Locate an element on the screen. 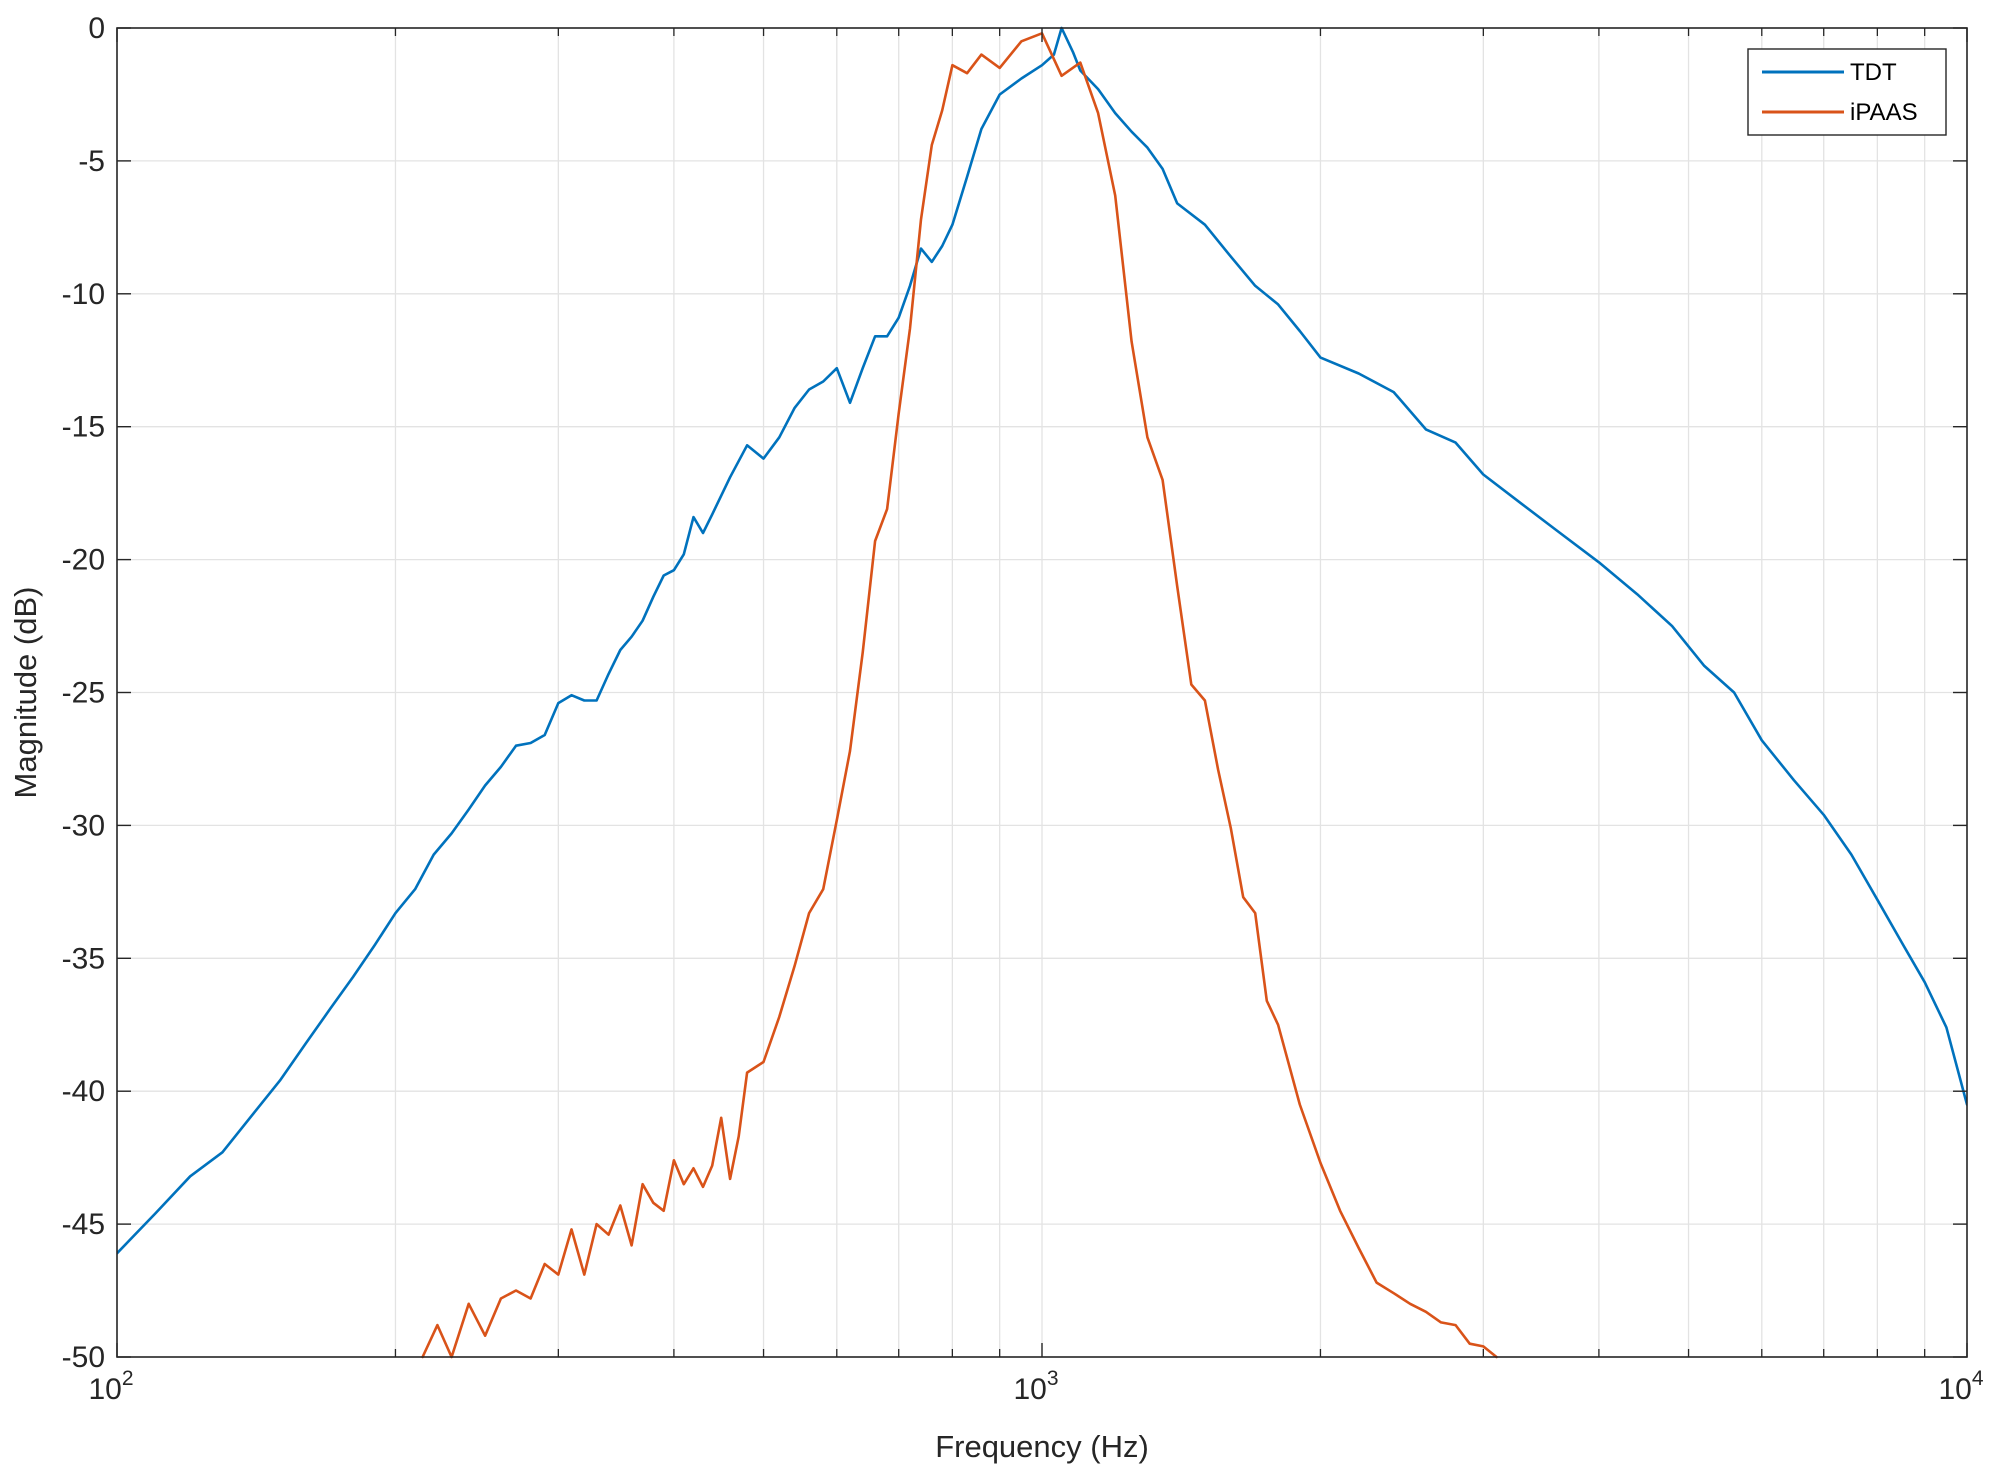  y-tick-label: -40 is located at coordinates (83, 1091).